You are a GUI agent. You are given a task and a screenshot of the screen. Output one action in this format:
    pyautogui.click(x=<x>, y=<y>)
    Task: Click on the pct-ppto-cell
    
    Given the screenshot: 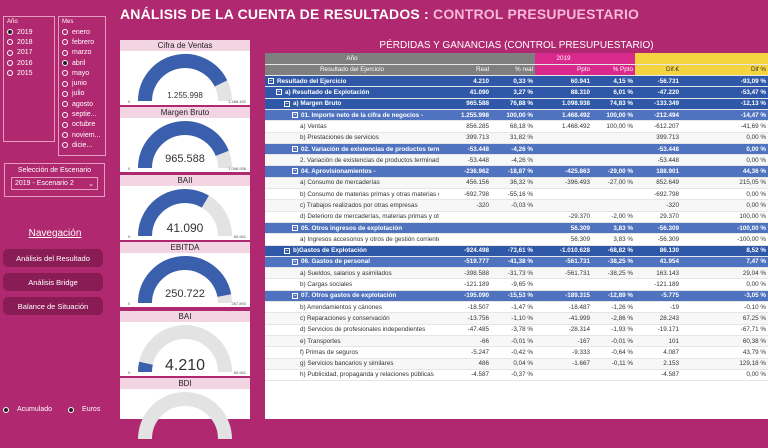 What is the action you would take?
    pyautogui.click(x=613, y=149)
    